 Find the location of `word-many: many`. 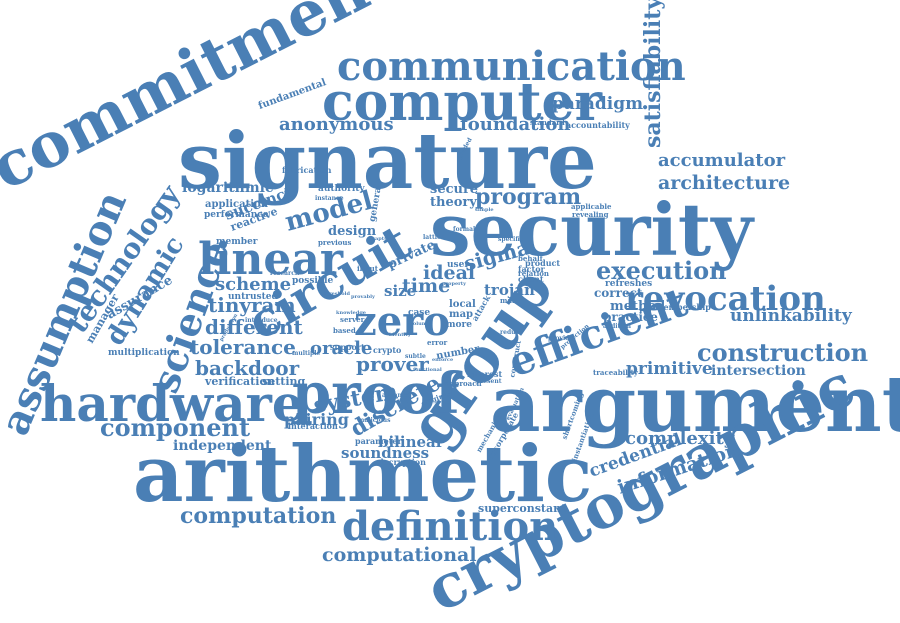

word-many: many is located at coordinates (511, 301).